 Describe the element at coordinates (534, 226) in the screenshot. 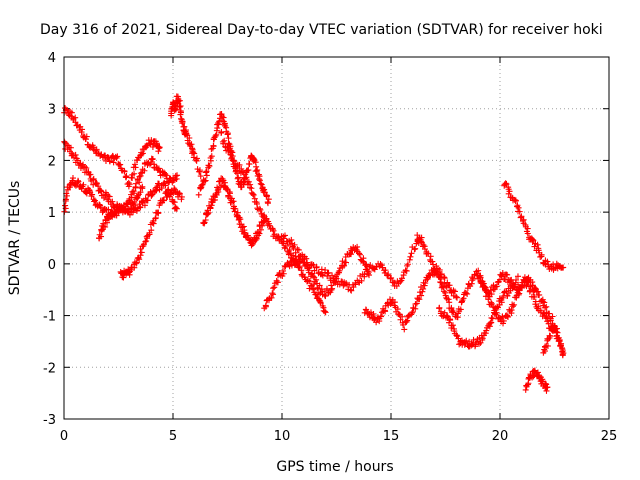

I see `series-track-p` at that location.